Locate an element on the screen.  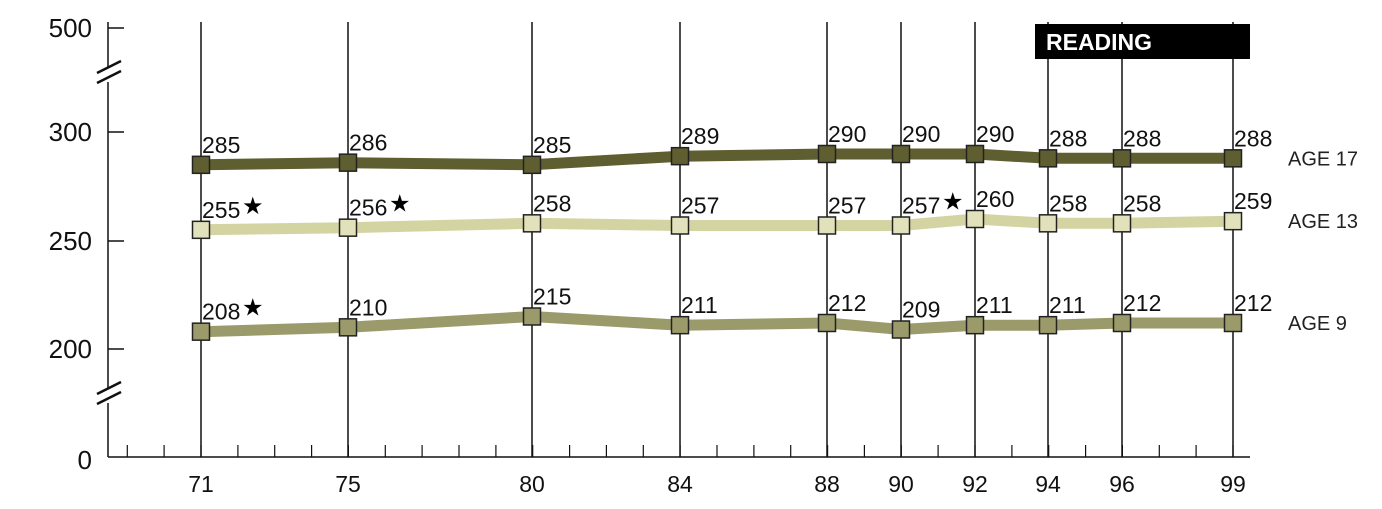
data-label-age-13-99: 259 is located at coordinates (1253, 201).